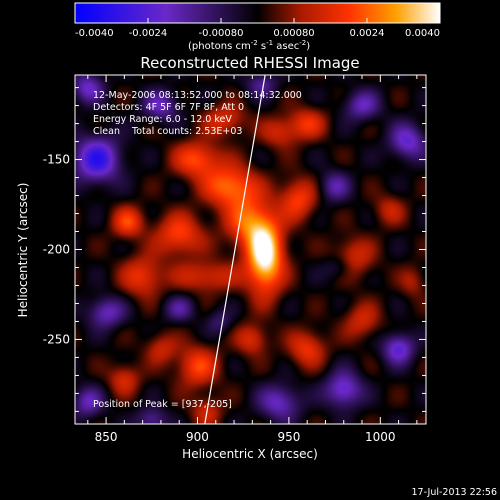  What do you see at coordinates (293, 33) in the screenshot?
I see `colorbar-tick-label: 0.00080` at bounding box center [293, 33].